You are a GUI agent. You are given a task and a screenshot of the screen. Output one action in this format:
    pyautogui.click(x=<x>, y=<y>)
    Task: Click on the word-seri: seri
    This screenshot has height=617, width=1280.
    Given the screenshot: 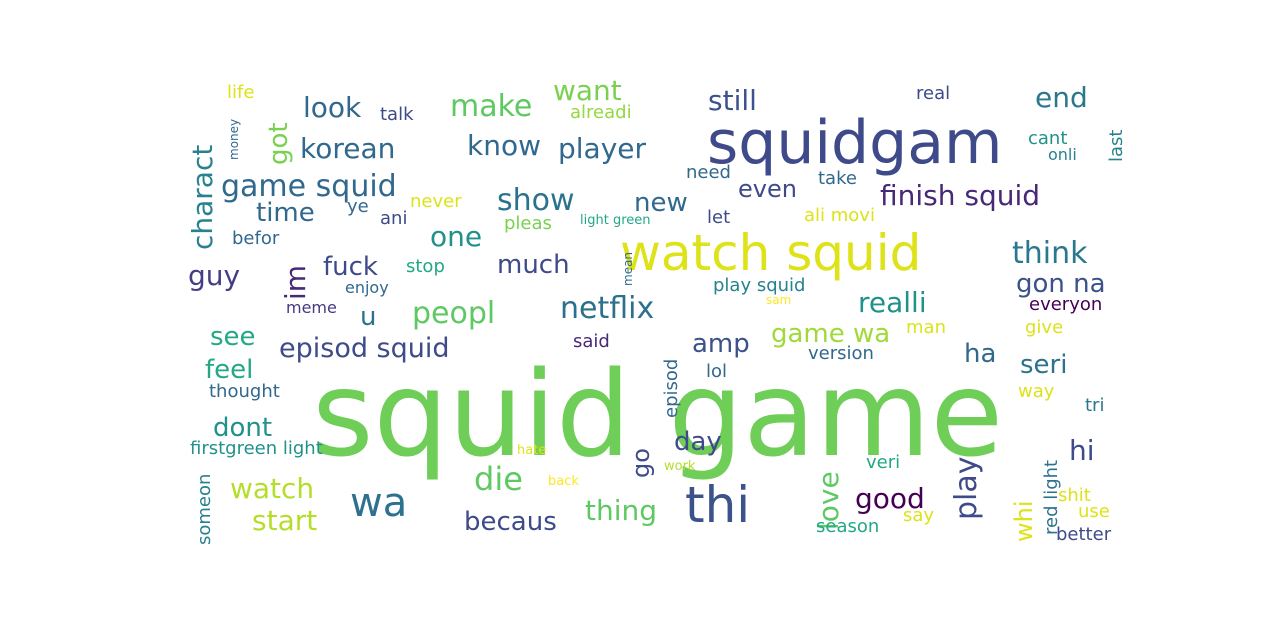 What is the action you would take?
    pyautogui.click(x=1043, y=365)
    